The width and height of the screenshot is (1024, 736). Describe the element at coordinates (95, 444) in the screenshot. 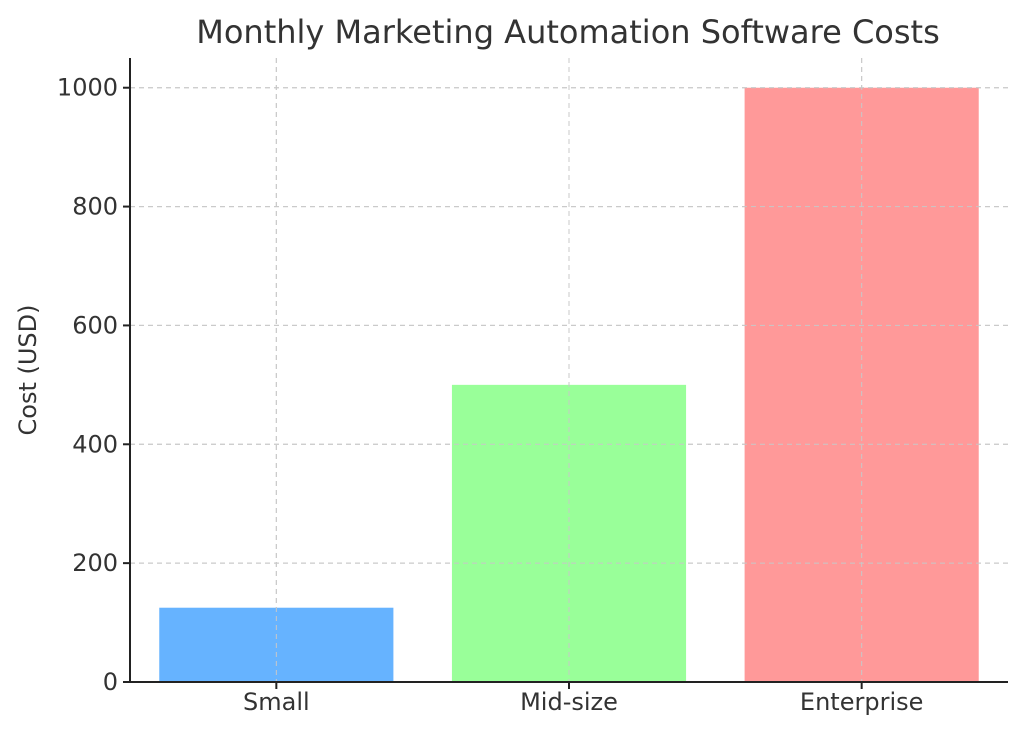

I see `y-tick-label: 400` at that location.